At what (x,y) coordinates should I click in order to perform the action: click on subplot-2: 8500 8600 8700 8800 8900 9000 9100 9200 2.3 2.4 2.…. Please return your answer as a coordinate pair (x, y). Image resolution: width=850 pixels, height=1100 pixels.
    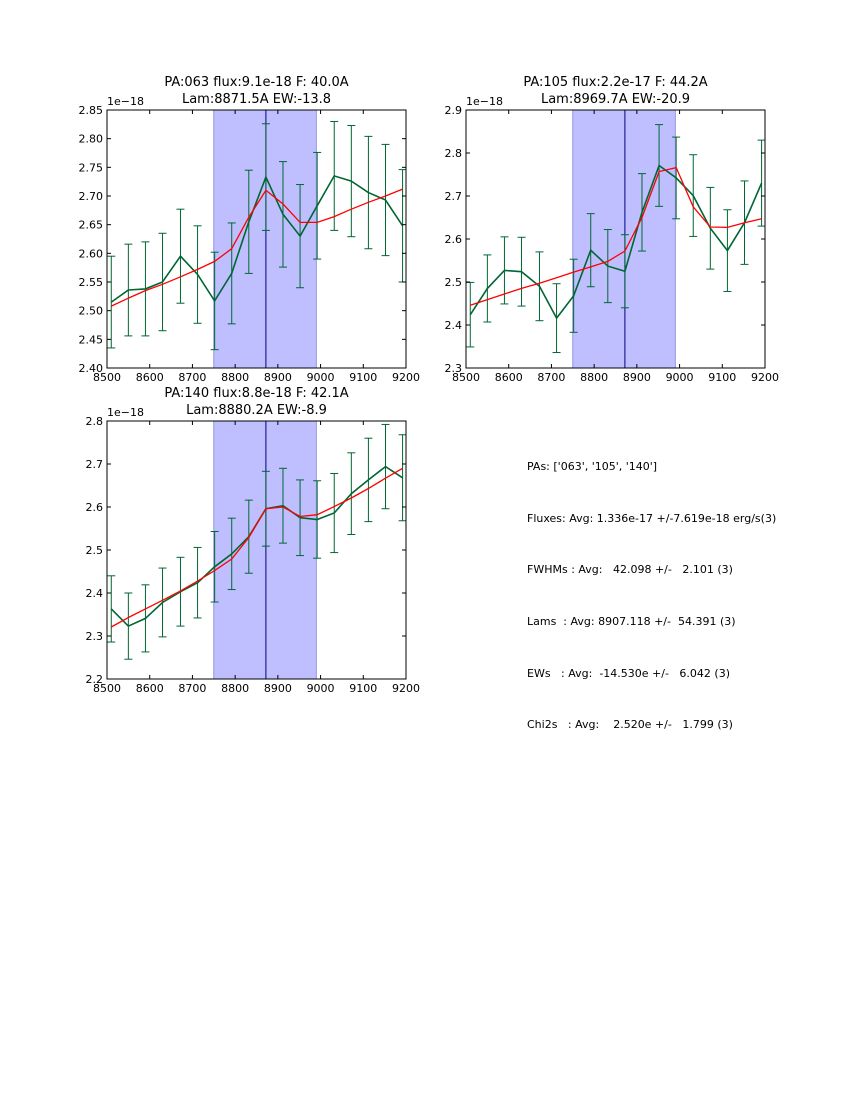
    Looking at the image, I should click on (612, 229).